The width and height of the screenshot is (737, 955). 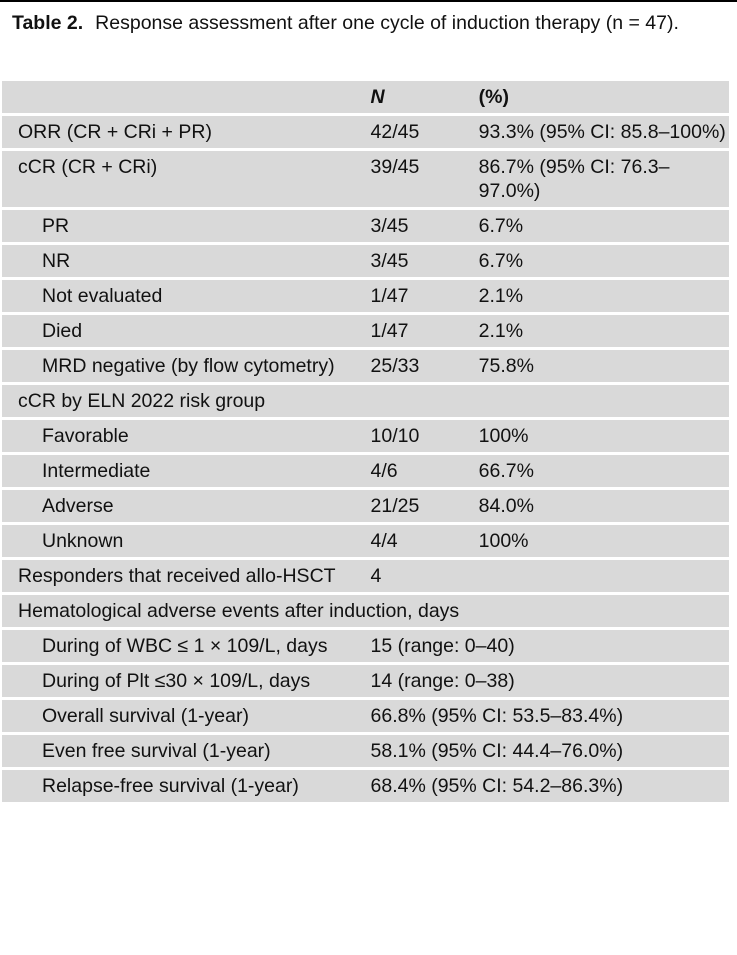 What do you see at coordinates (548, 786) in the screenshot?
I see `row-value-cell: 68.4% (95% CI: 54.2–86.3%)` at bounding box center [548, 786].